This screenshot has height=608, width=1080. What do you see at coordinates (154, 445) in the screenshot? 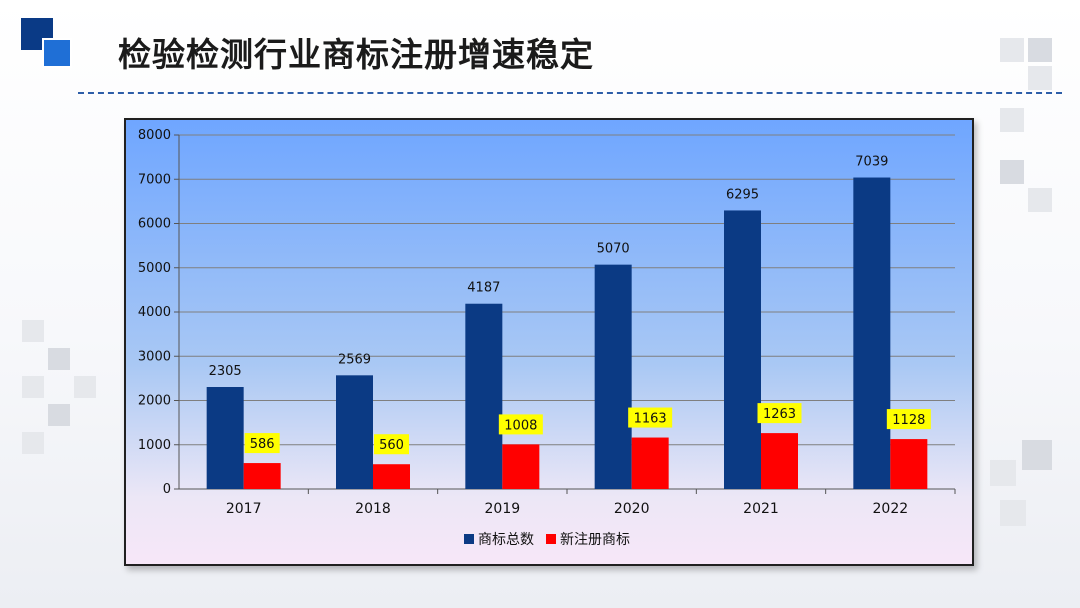
I see `y-tick-label: 1000` at bounding box center [154, 445].